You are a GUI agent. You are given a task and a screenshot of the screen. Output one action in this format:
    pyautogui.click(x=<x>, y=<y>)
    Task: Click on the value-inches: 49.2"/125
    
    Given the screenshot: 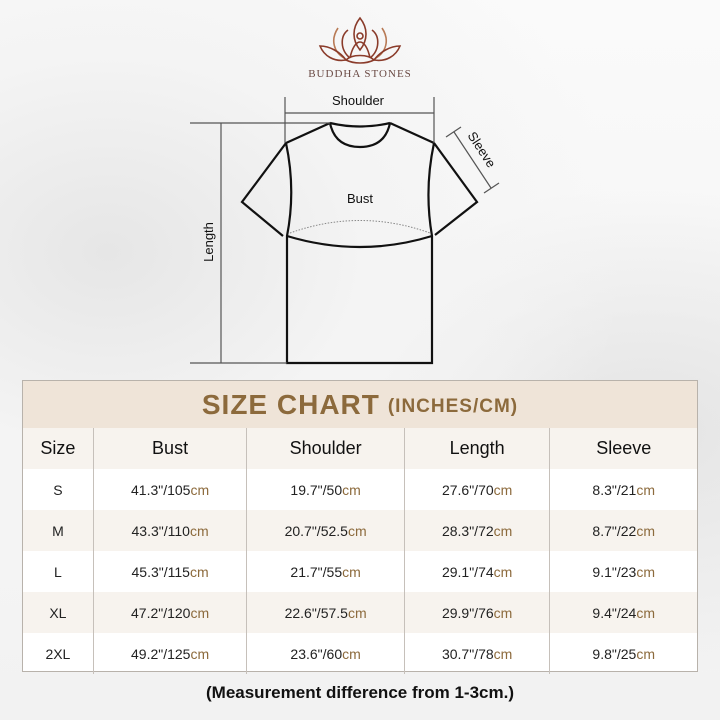 What is the action you would take?
    pyautogui.click(x=161, y=653)
    